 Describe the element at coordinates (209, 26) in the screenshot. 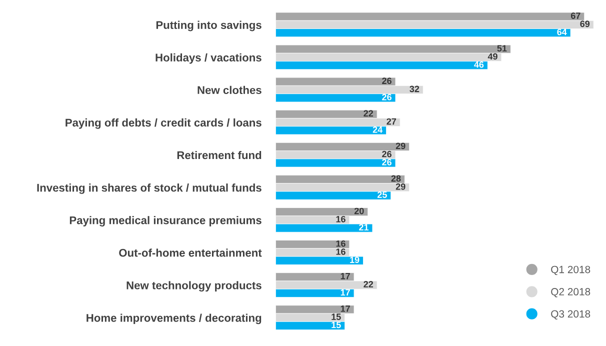

I see `y-tick-label: Putting into savings` at that location.